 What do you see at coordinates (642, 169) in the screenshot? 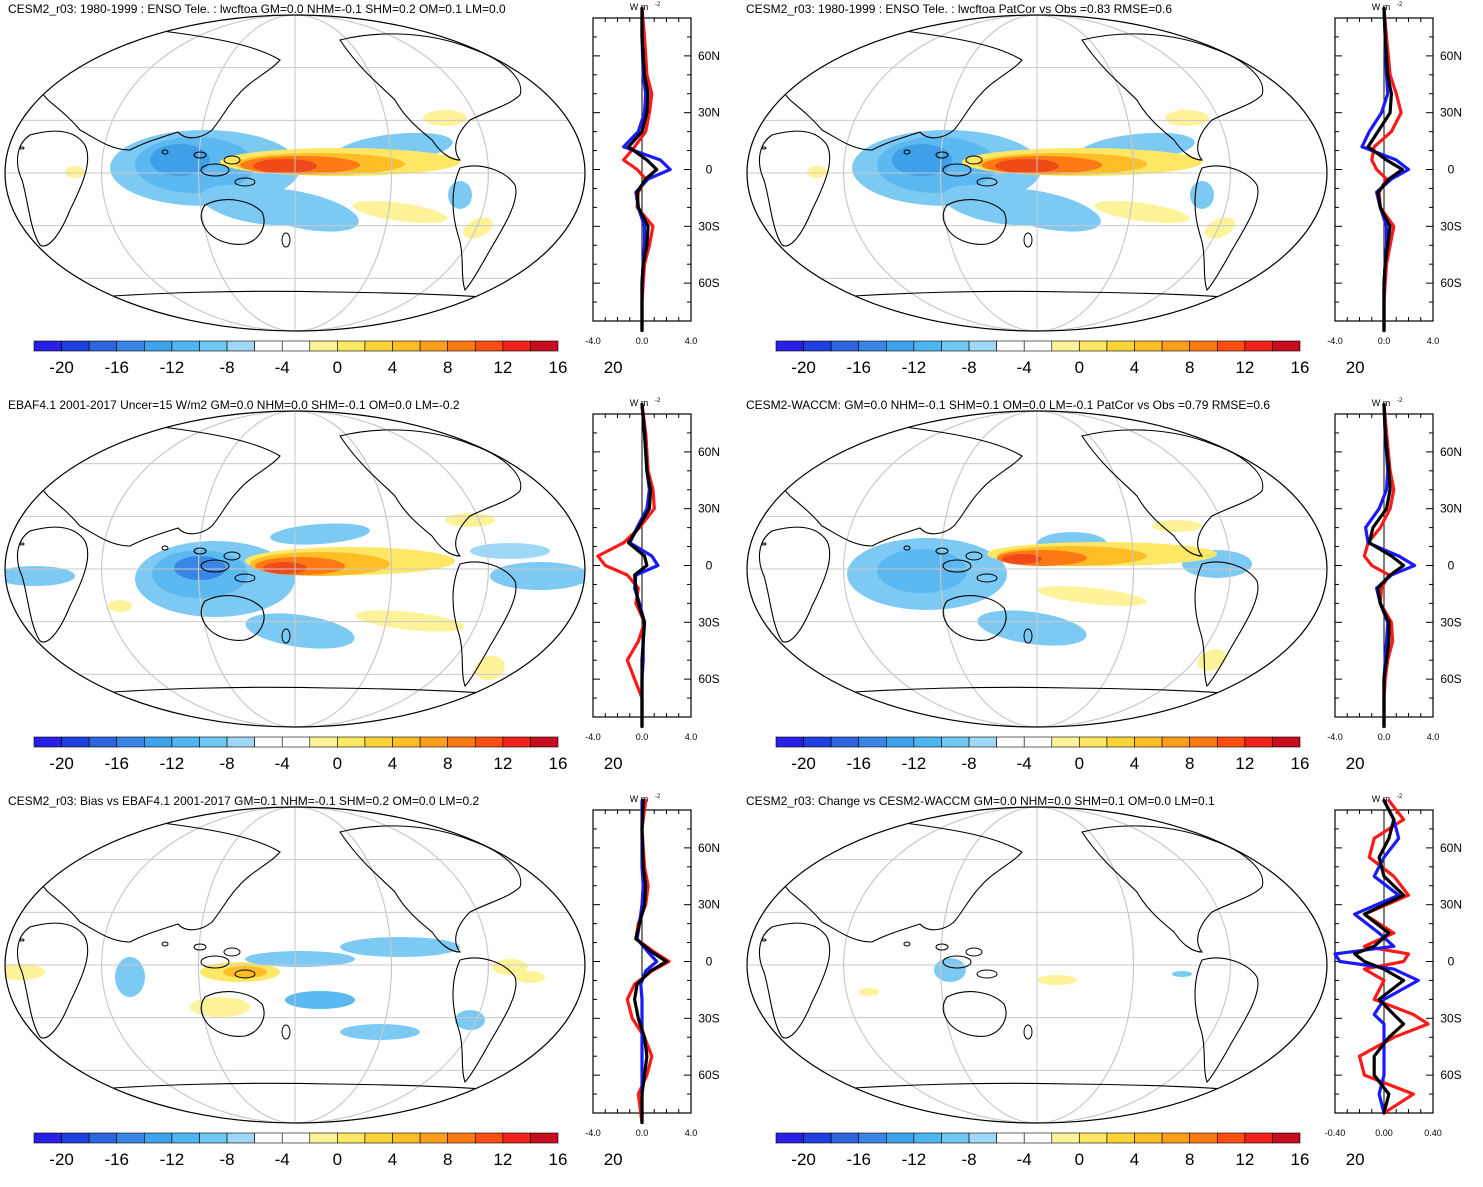
I see `profile-line-black` at bounding box center [642, 169].